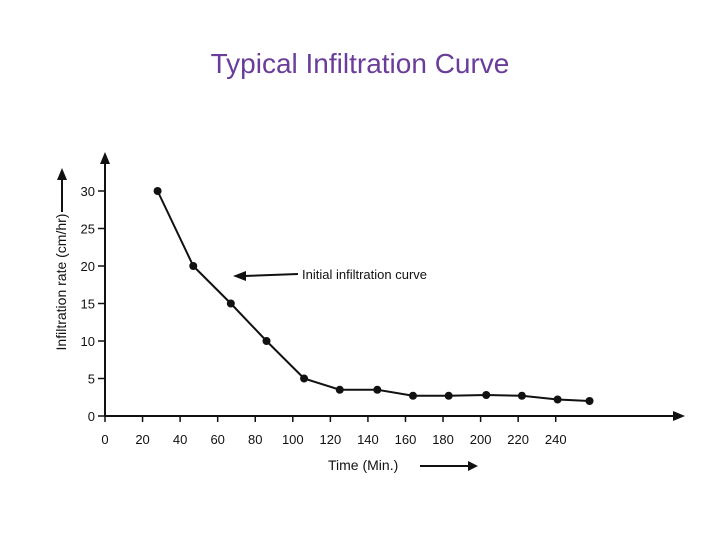 The image size is (720, 540). What do you see at coordinates (142, 439) in the screenshot?
I see `x-tick-label: 20` at bounding box center [142, 439].